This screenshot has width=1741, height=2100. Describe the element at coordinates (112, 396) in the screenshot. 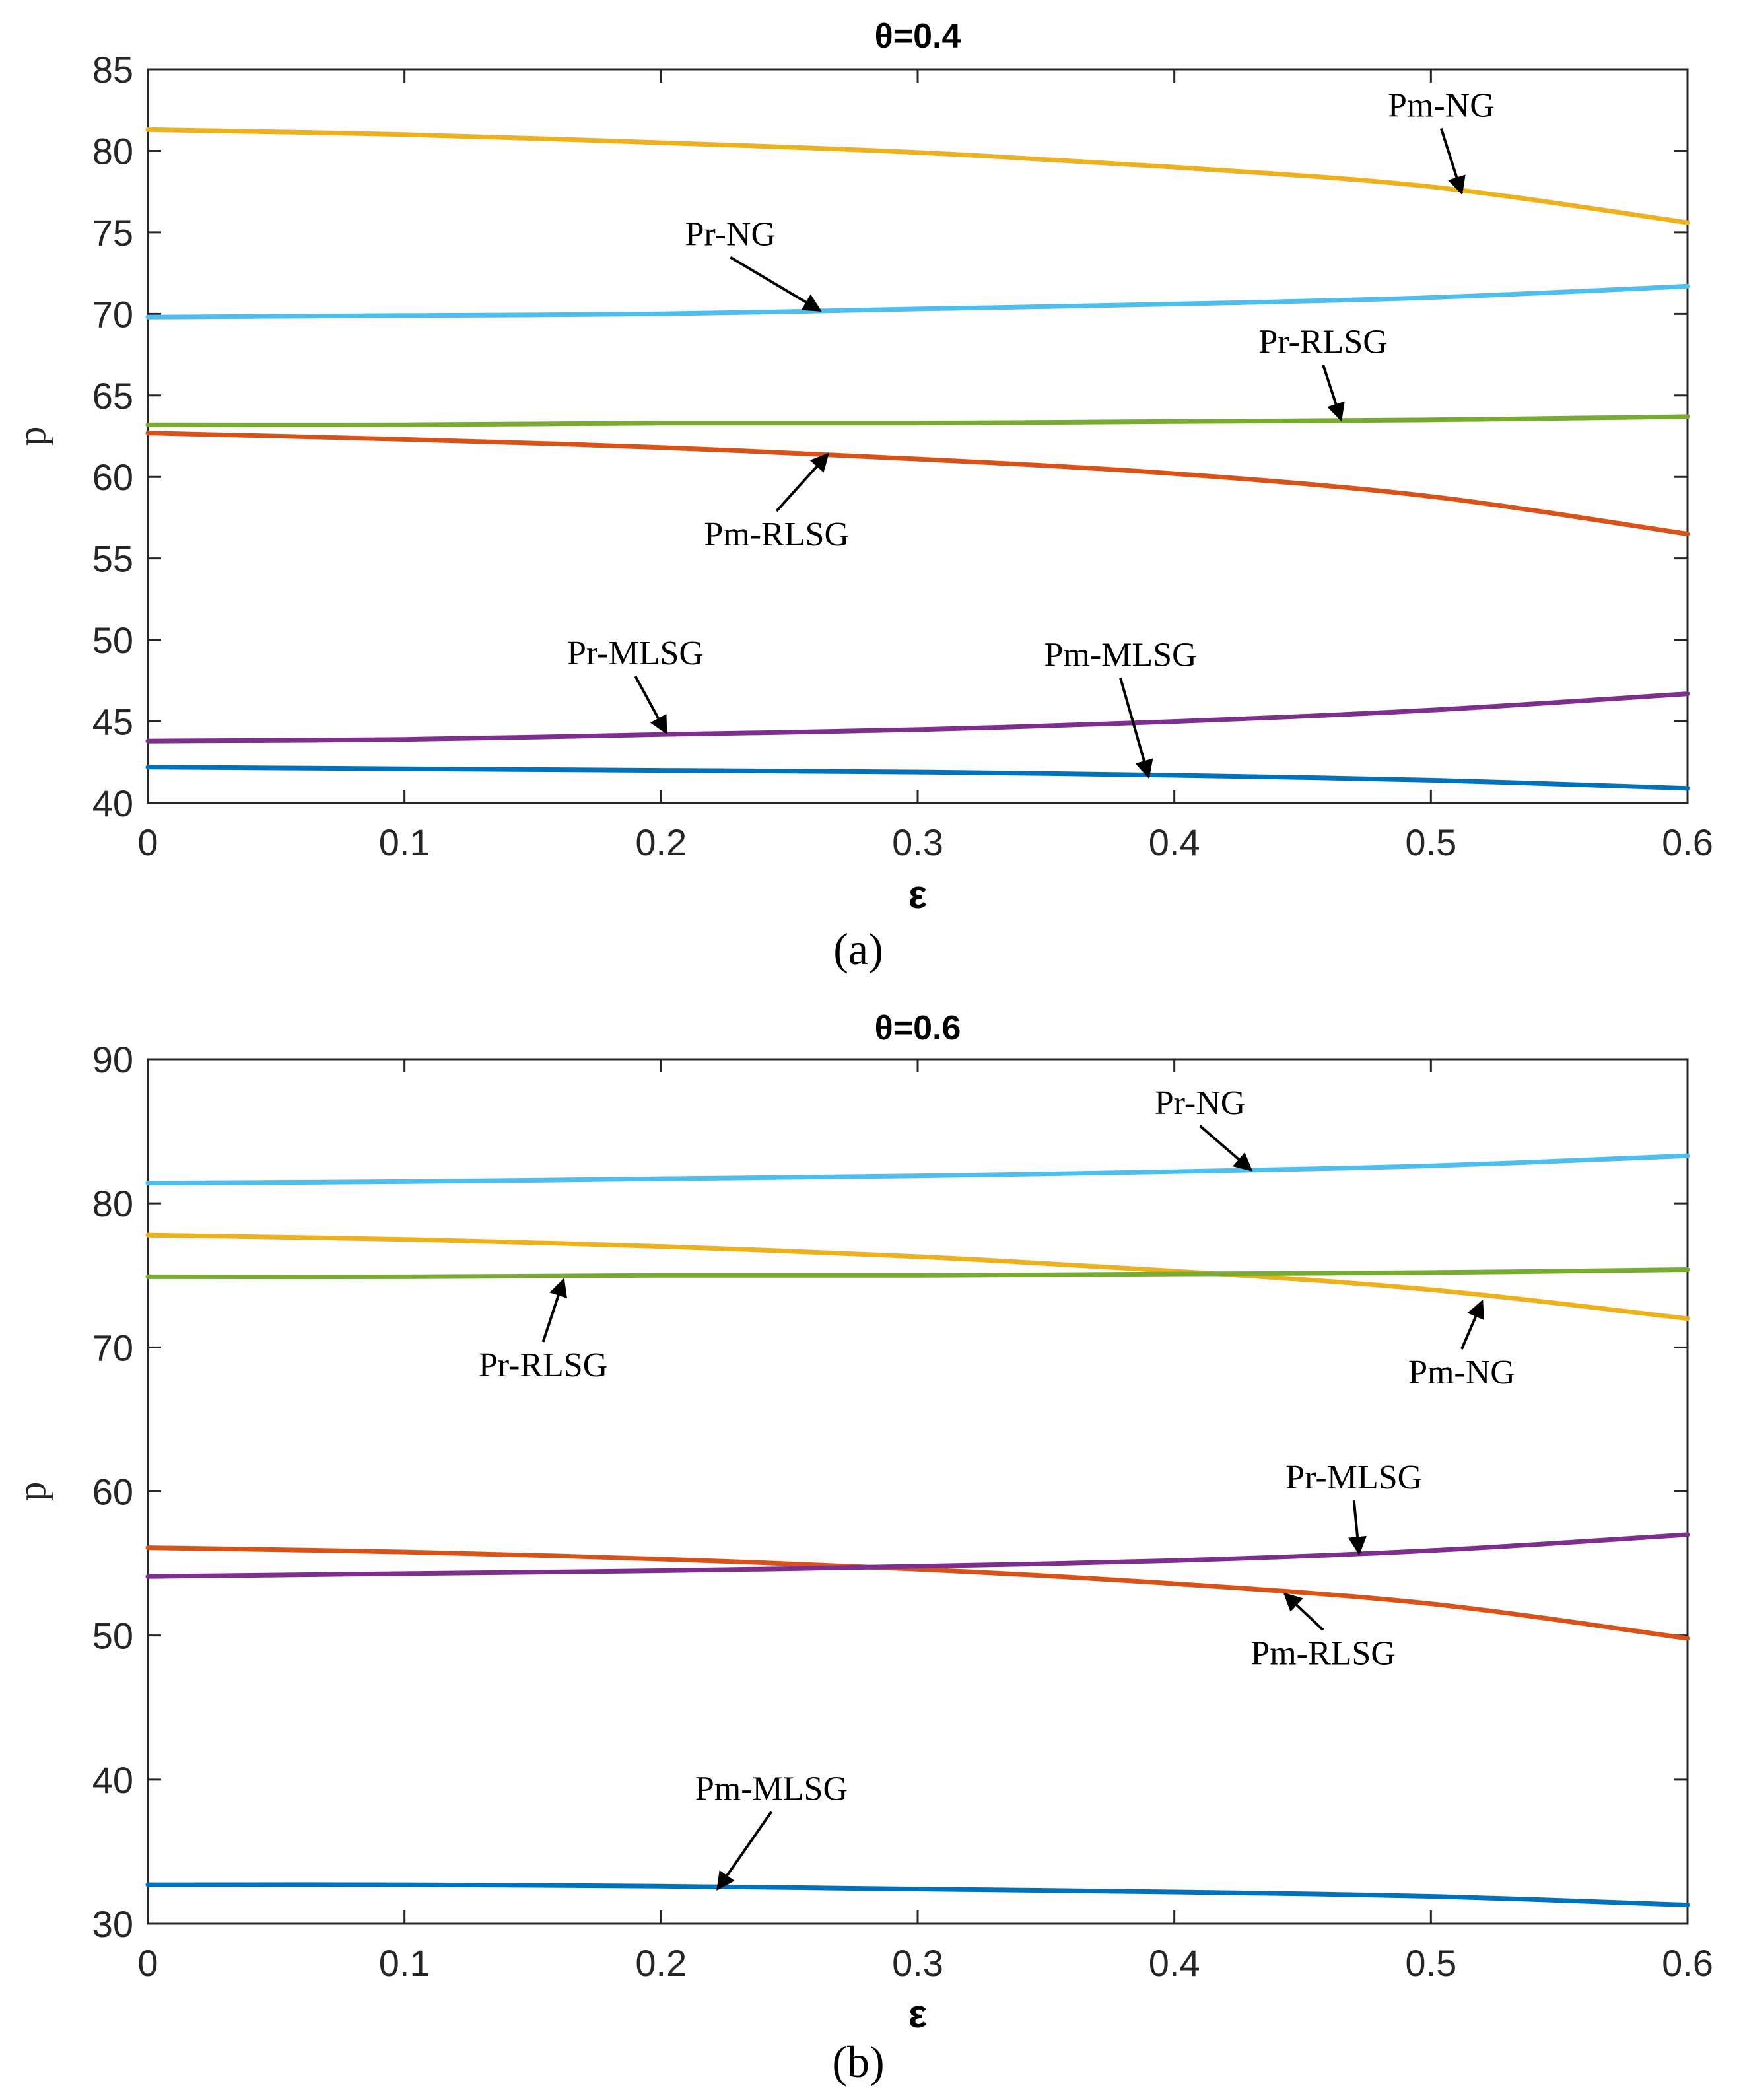

I see `y-tick-label: 65` at that location.